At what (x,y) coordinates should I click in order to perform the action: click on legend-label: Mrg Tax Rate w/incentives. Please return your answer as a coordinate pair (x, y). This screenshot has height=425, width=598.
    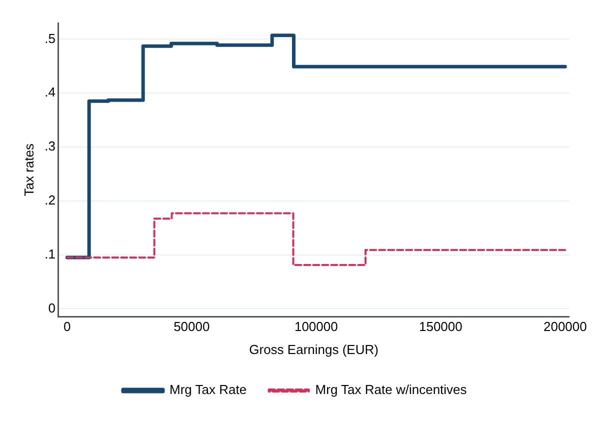
    Looking at the image, I should click on (391, 390).